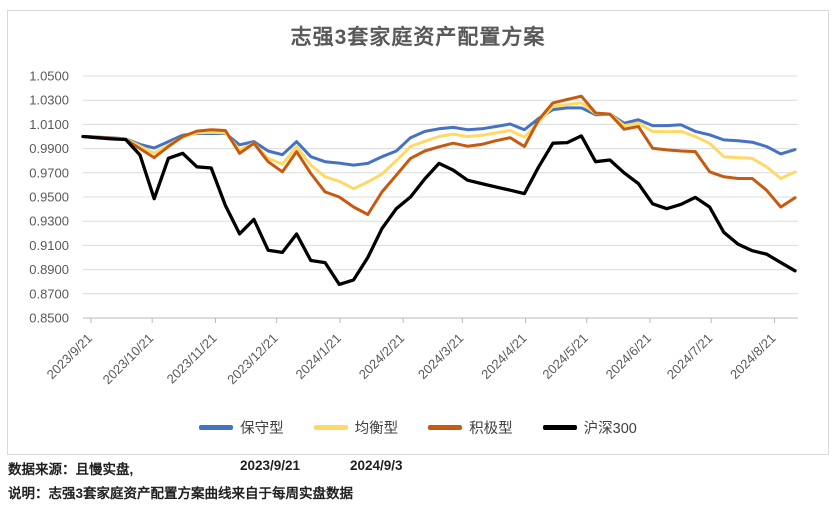  I want to click on y-tick-label: 0.8700, so click(49, 293).